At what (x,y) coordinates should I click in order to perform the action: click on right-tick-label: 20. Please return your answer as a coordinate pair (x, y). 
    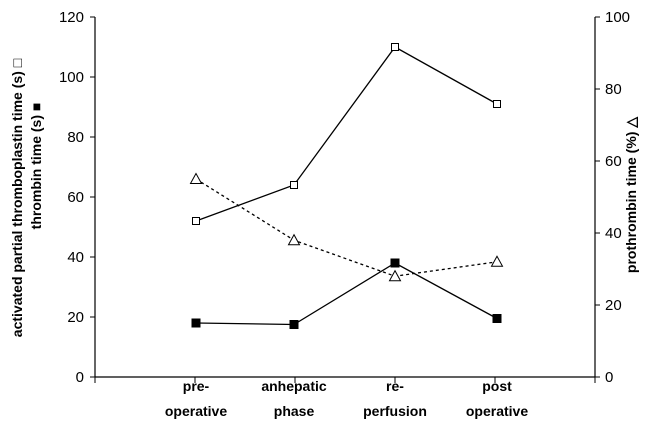
    Looking at the image, I should click on (613, 305).